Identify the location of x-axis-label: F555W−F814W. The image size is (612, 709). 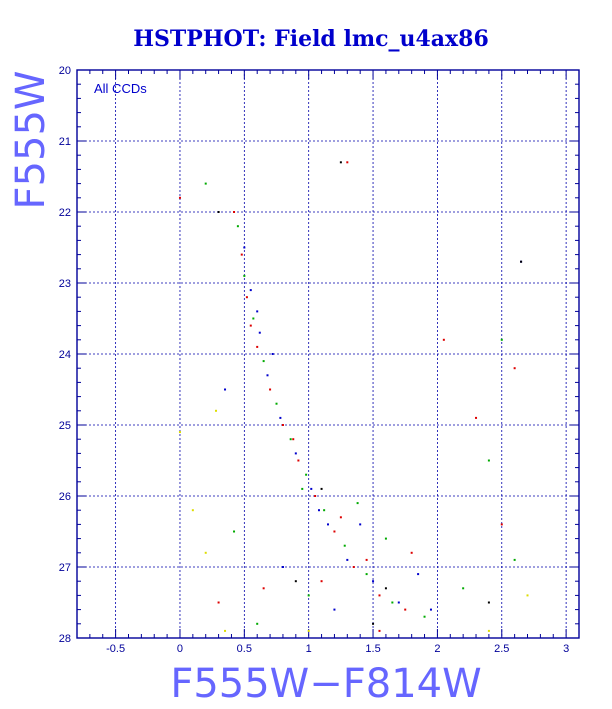
(325, 684).